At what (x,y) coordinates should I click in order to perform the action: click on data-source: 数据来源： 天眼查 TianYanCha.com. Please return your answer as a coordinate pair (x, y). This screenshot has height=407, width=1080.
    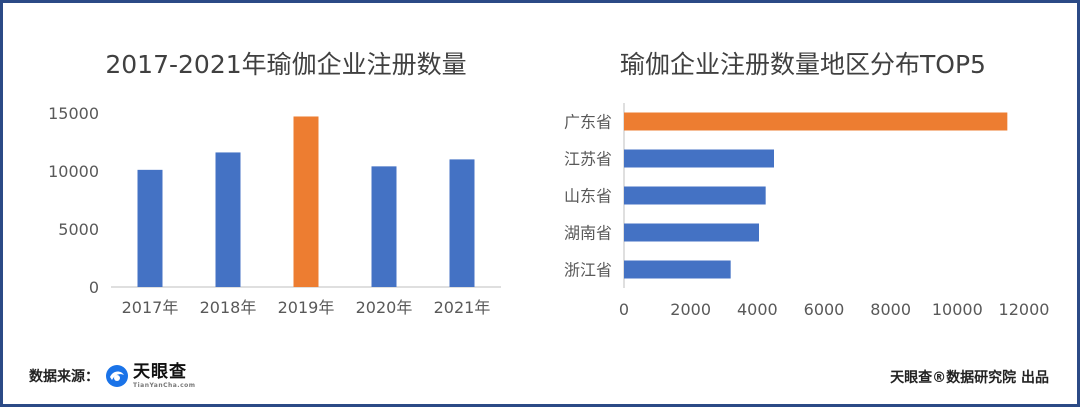
    Looking at the image, I should click on (112, 376).